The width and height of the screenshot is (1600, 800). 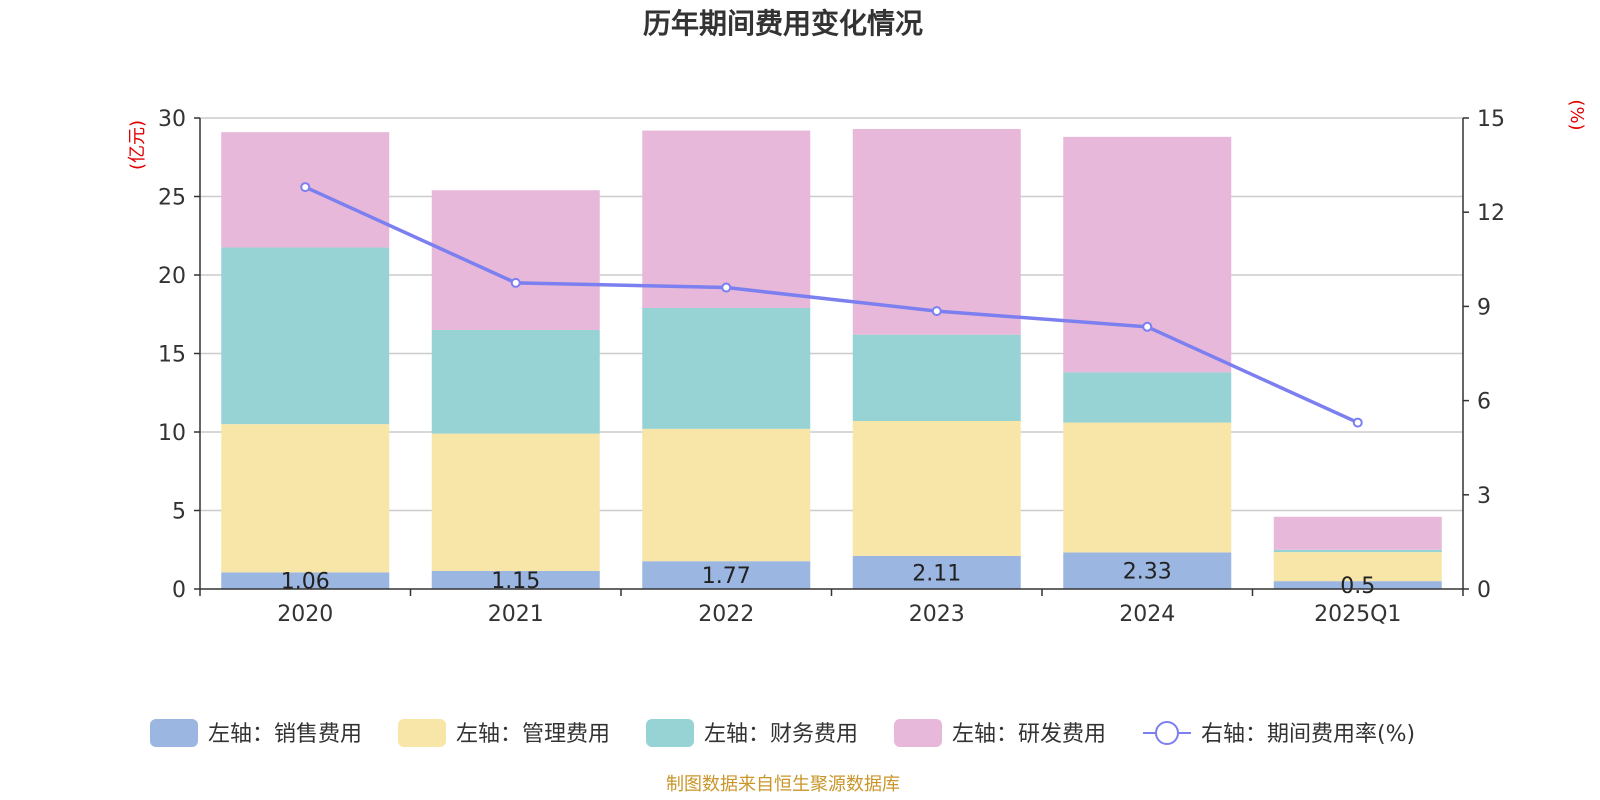 I want to click on left-axis-tick-label: 20, so click(x=172, y=276).